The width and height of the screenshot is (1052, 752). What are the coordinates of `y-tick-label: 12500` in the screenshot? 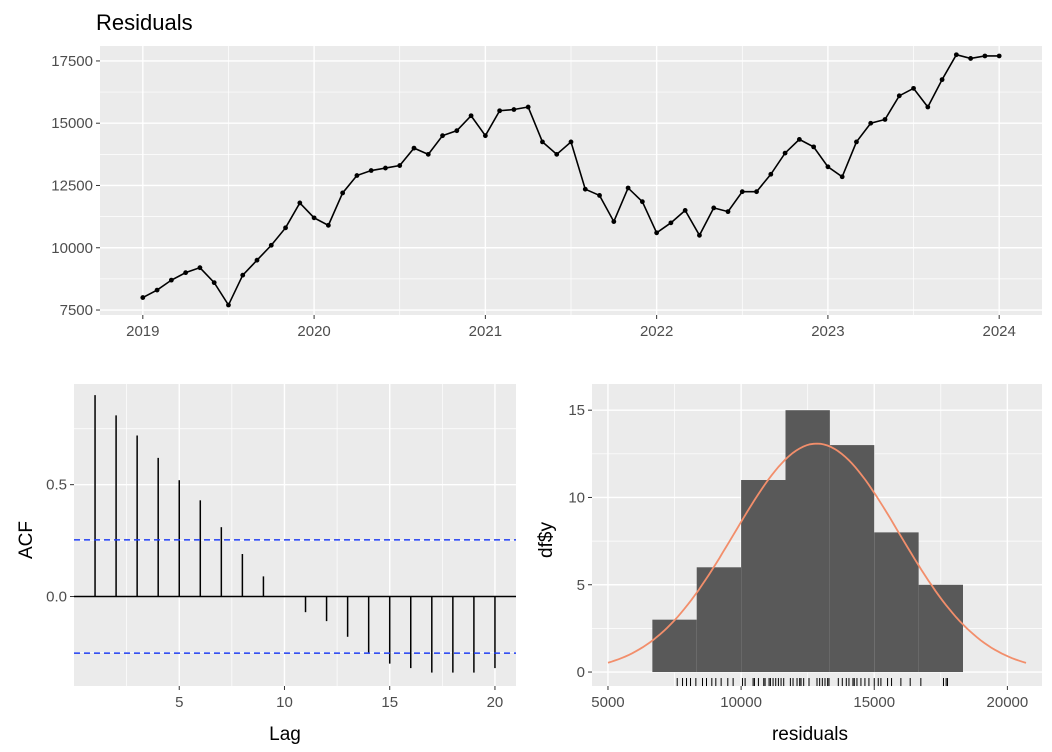 It's located at (72, 185).